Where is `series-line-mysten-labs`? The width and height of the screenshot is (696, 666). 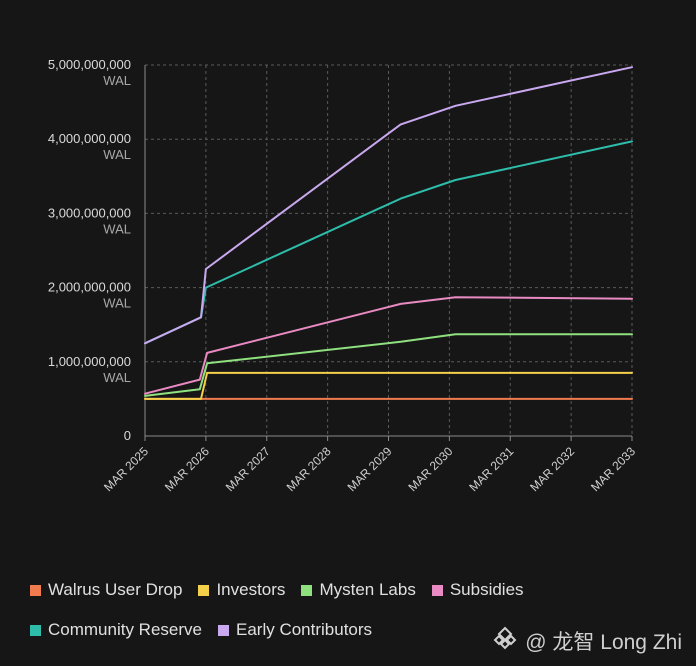 series-line-mysten-labs is located at coordinates (388, 365).